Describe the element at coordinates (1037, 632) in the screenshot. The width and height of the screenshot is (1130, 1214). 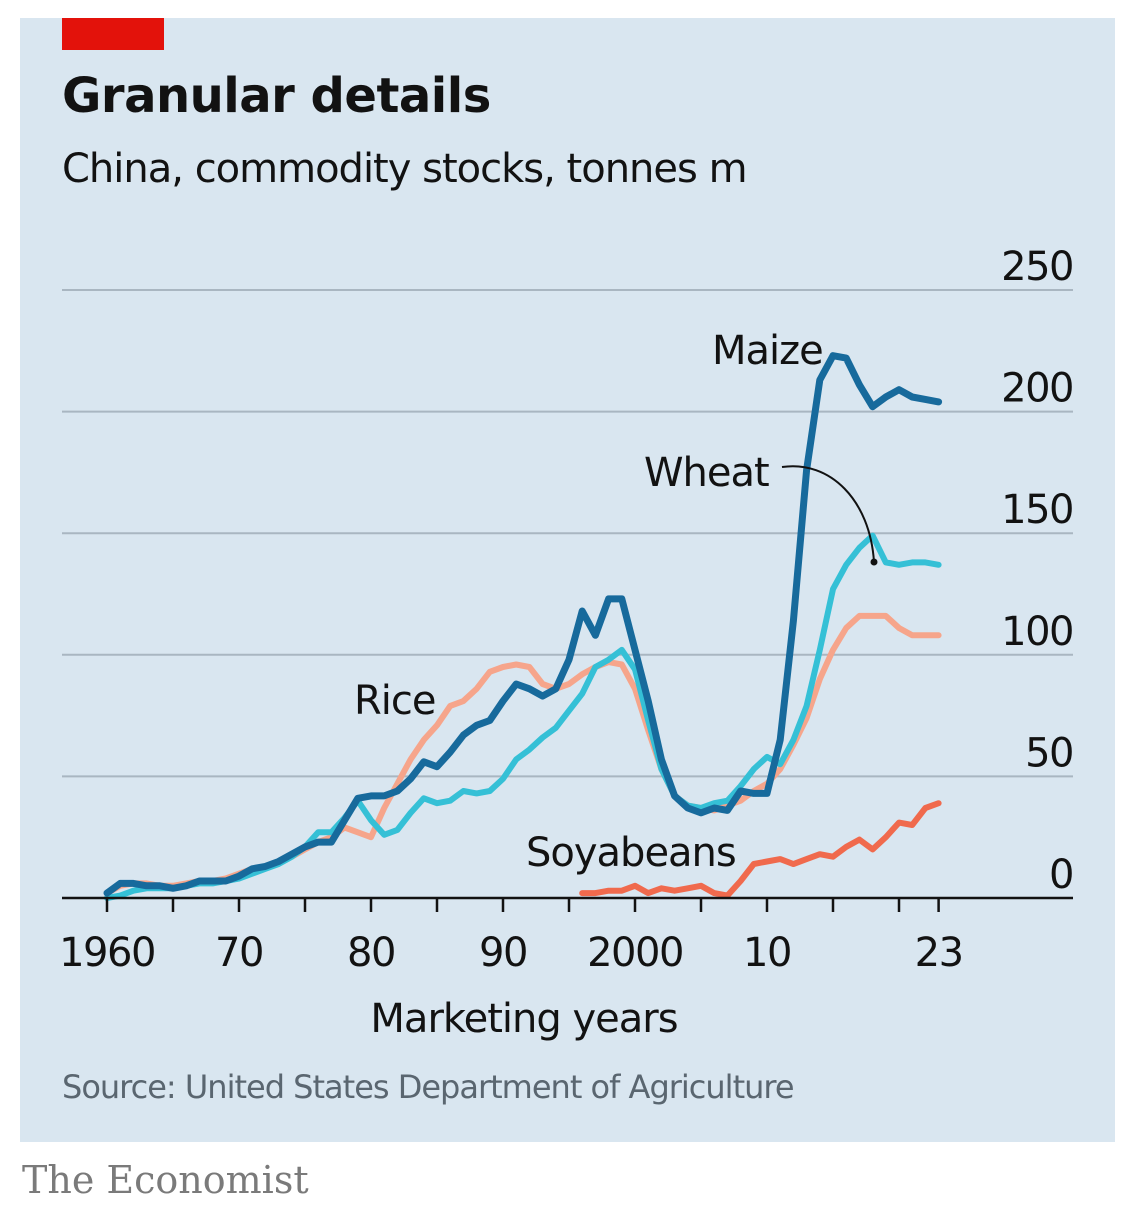
I see `y-tick-label-100: 100` at that location.